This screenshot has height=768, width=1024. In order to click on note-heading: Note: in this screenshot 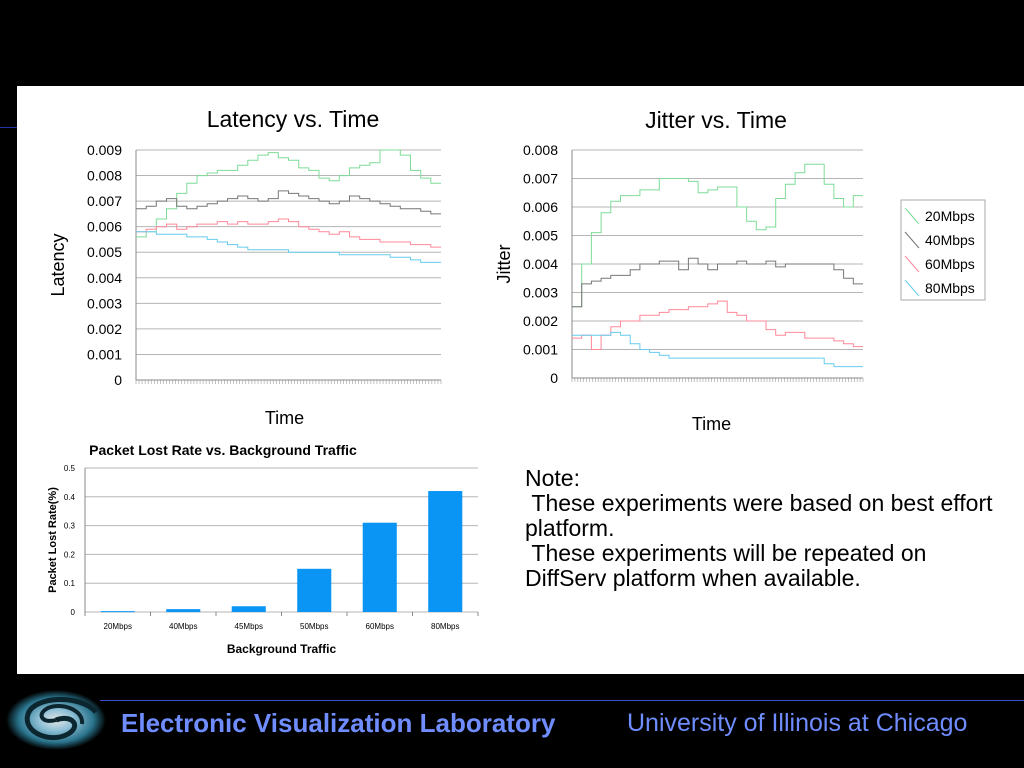, I will do `click(552, 478)`.